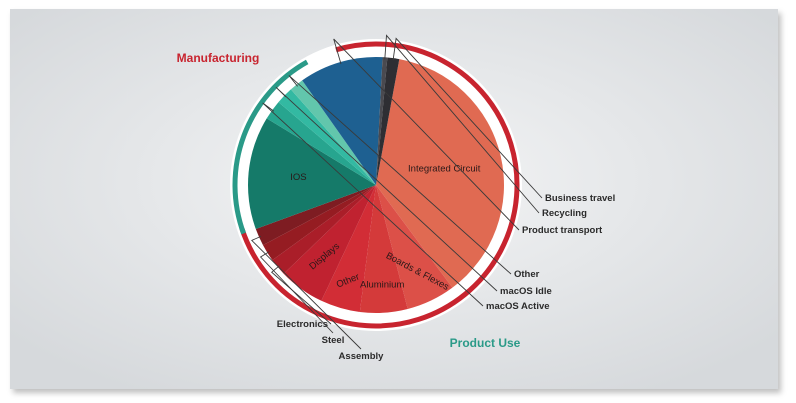  What do you see at coordinates (467, 118) in the screenshot?
I see `leader-line-business-travel` at bounding box center [467, 118].